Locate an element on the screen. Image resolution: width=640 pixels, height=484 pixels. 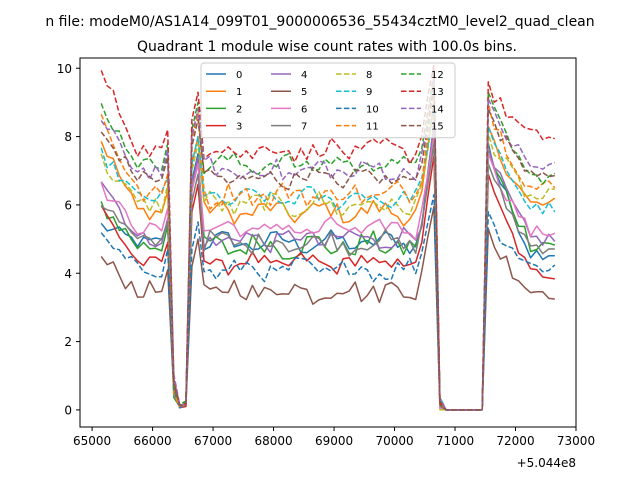
legend-label-7: 7 is located at coordinates (304, 127).